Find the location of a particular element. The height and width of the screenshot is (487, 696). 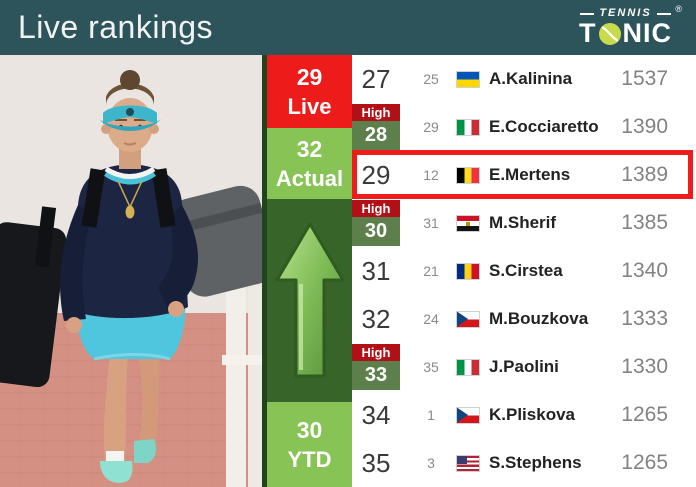

previous-rank-value: 35 is located at coordinates (431, 367).